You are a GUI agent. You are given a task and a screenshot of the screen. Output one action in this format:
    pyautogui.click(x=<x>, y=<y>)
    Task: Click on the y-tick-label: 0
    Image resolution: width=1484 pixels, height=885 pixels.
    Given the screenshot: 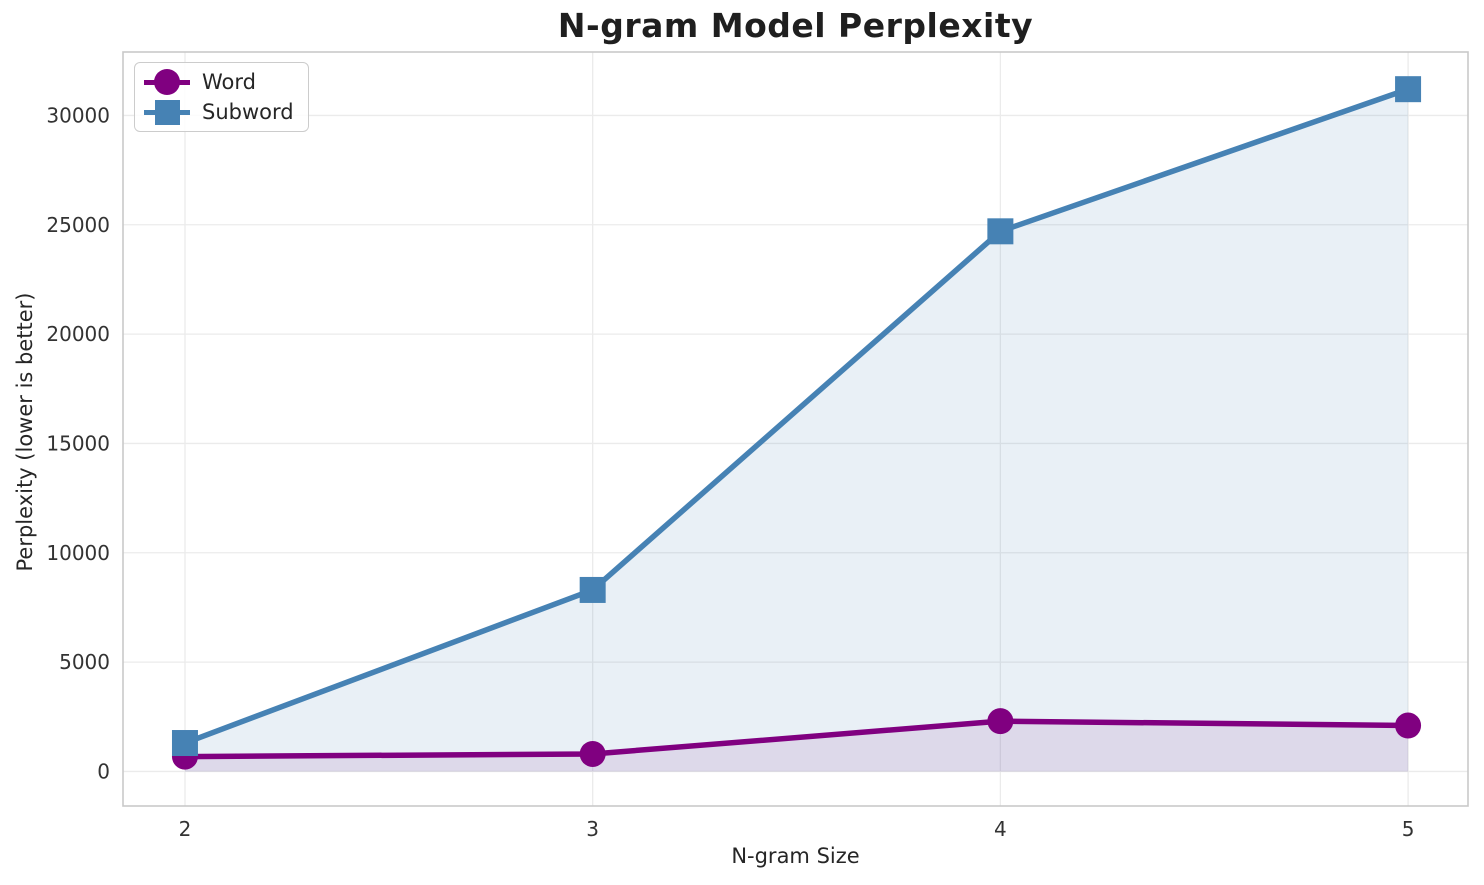 What is the action you would take?
    pyautogui.click(x=103, y=771)
    